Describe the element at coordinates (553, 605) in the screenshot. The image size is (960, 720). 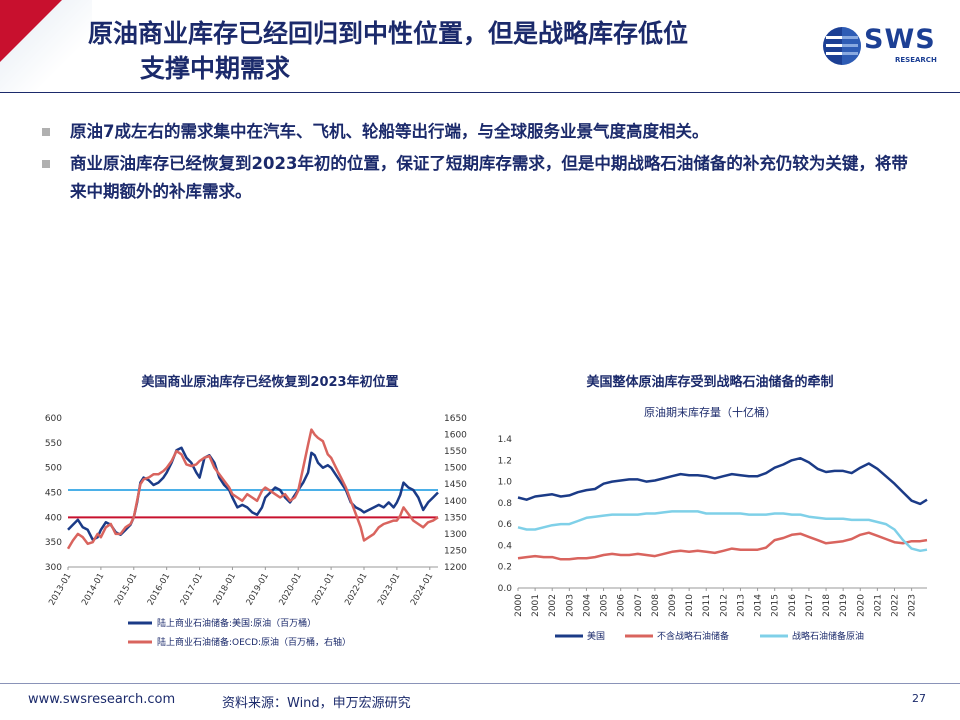
I see `chart2-x-tick-label: 2002` at that location.